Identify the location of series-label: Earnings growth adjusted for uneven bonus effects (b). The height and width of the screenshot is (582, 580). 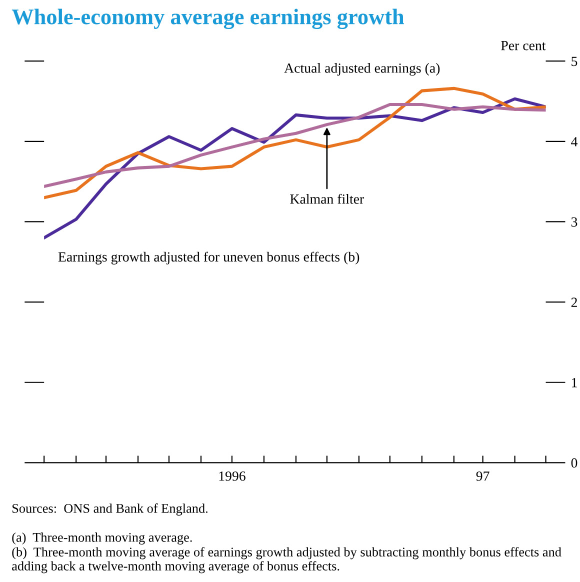
(209, 258).